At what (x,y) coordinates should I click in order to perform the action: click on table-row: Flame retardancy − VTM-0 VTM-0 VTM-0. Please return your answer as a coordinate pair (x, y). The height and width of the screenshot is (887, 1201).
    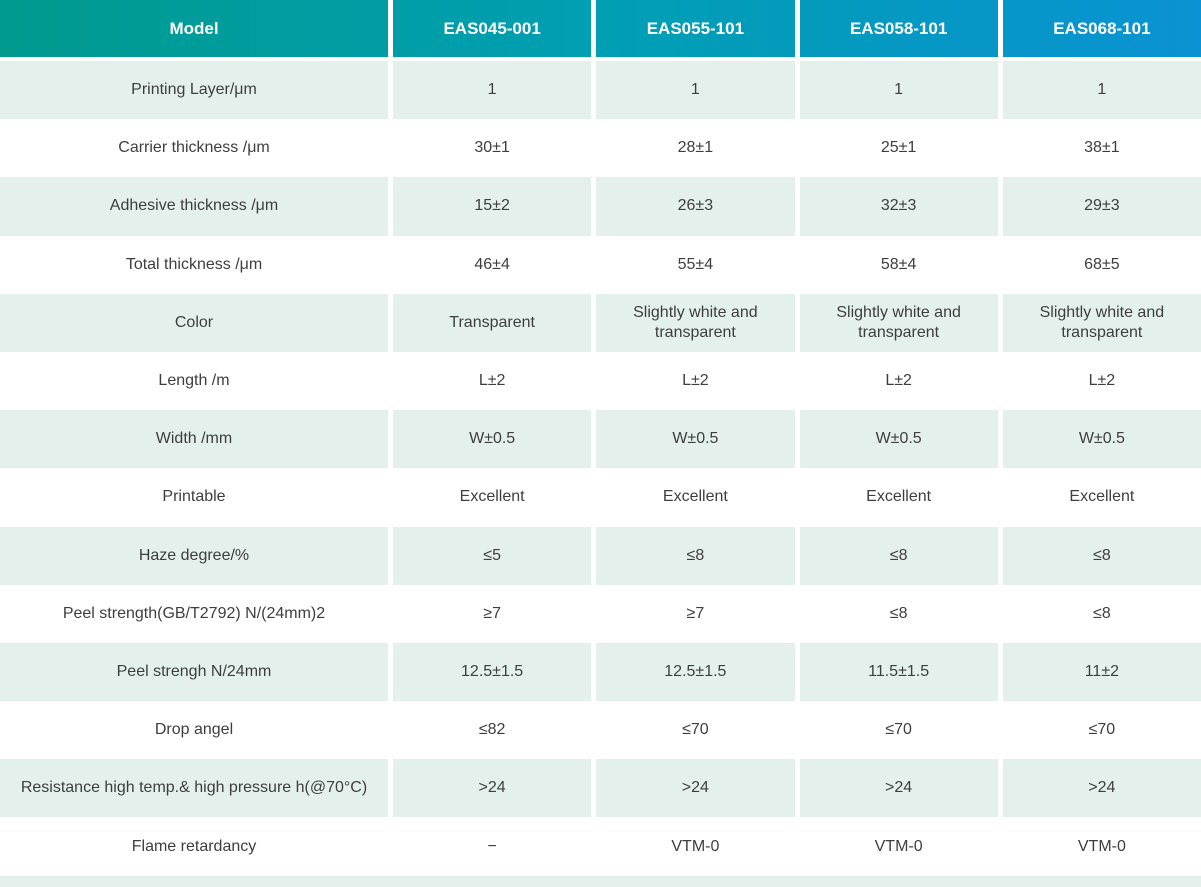
    Looking at the image, I should click on (600, 846).